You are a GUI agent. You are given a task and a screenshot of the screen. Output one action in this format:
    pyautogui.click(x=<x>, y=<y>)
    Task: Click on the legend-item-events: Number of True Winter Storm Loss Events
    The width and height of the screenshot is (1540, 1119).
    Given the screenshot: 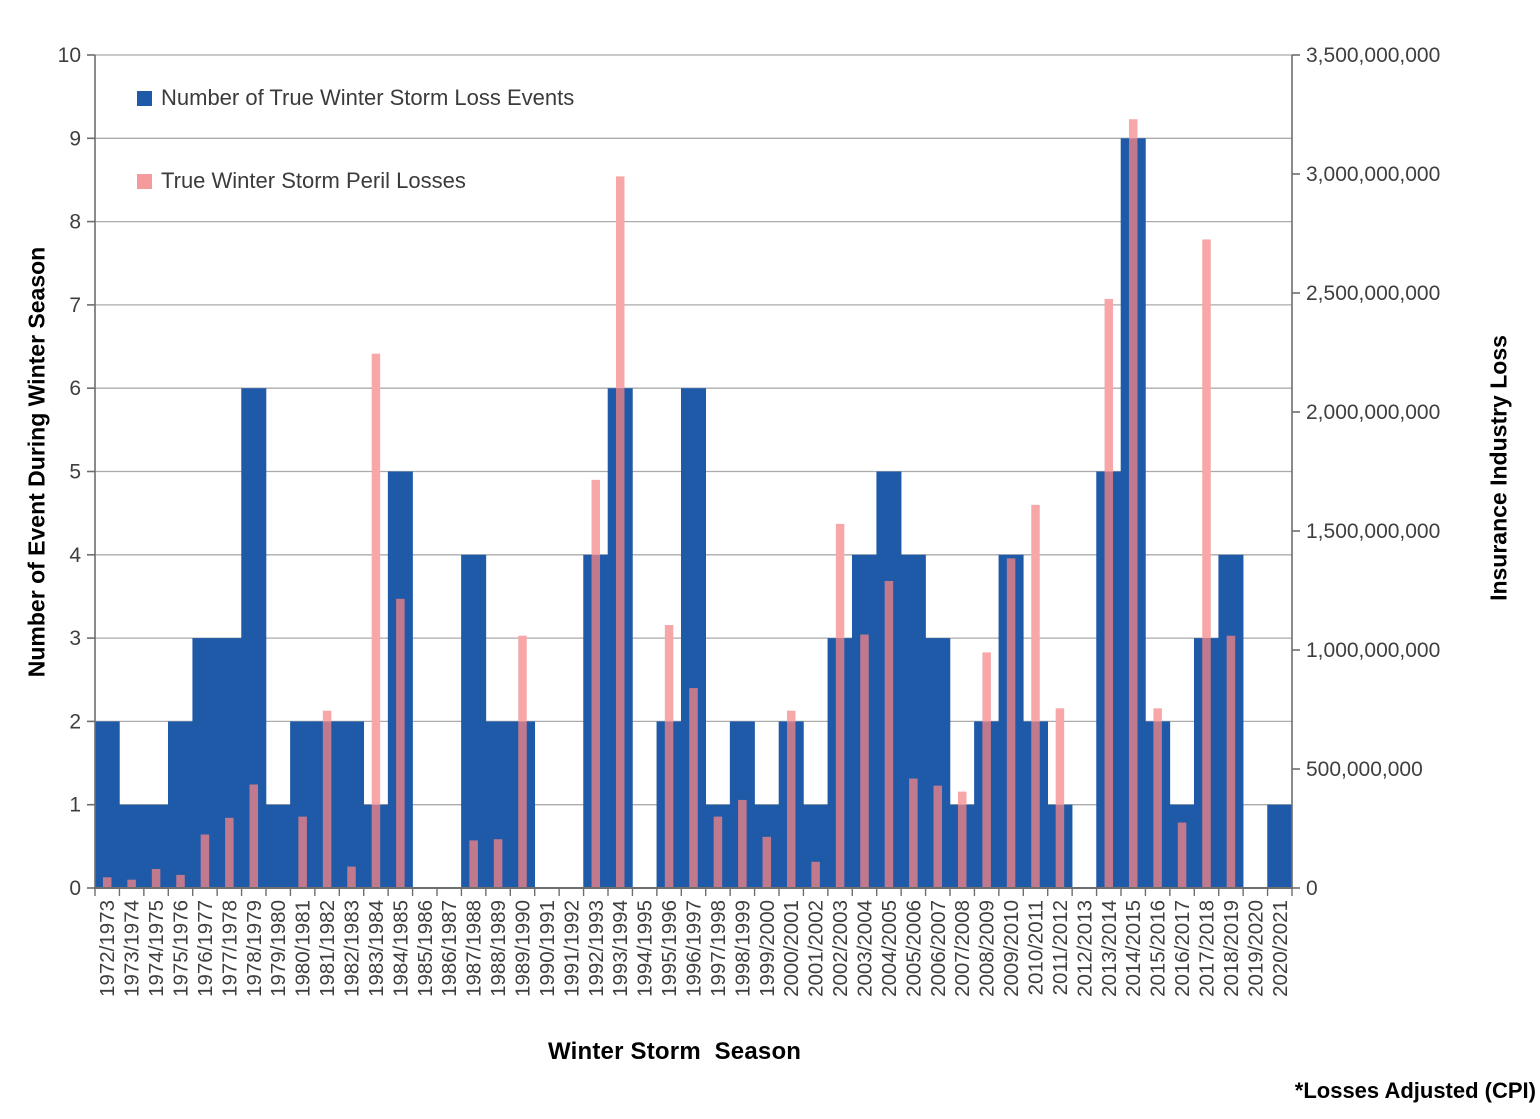 What is the action you would take?
    pyautogui.click(x=355, y=98)
    